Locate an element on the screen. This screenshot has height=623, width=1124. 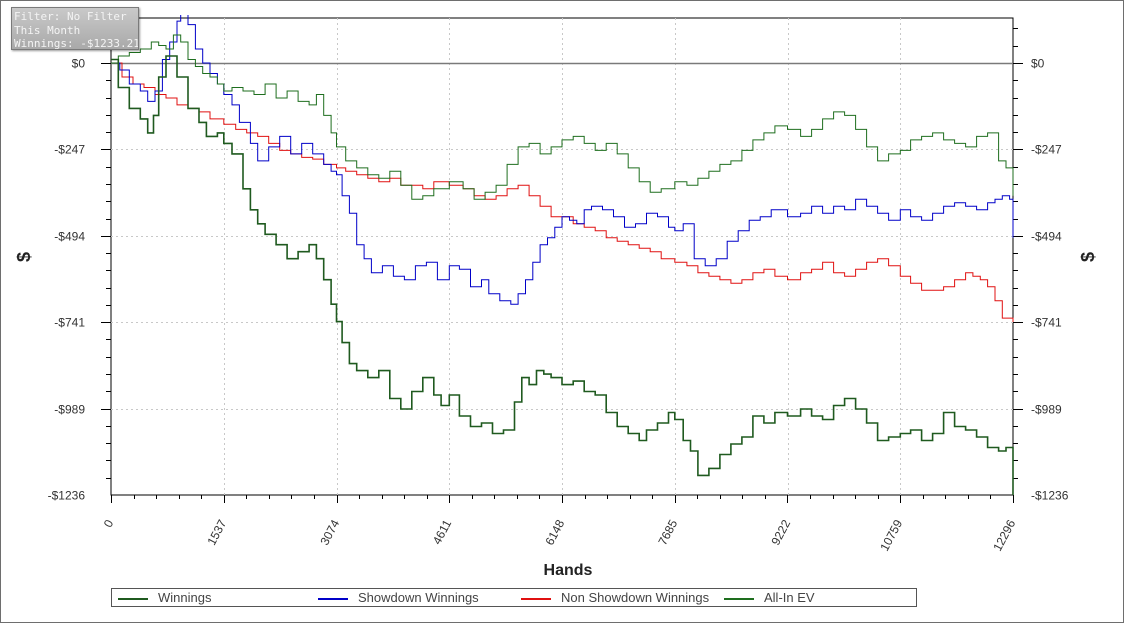
y-tick-label-right: -$1236 is located at coordinates (1050, 496).